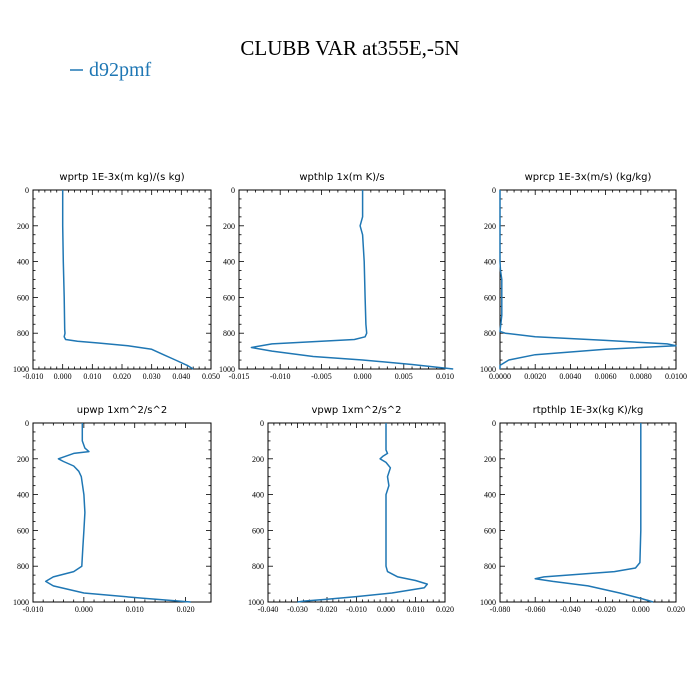 The width and height of the screenshot is (700, 700). What do you see at coordinates (676, 376) in the screenshot?
I see `x-tick-label: 0.0100` at bounding box center [676, 376].